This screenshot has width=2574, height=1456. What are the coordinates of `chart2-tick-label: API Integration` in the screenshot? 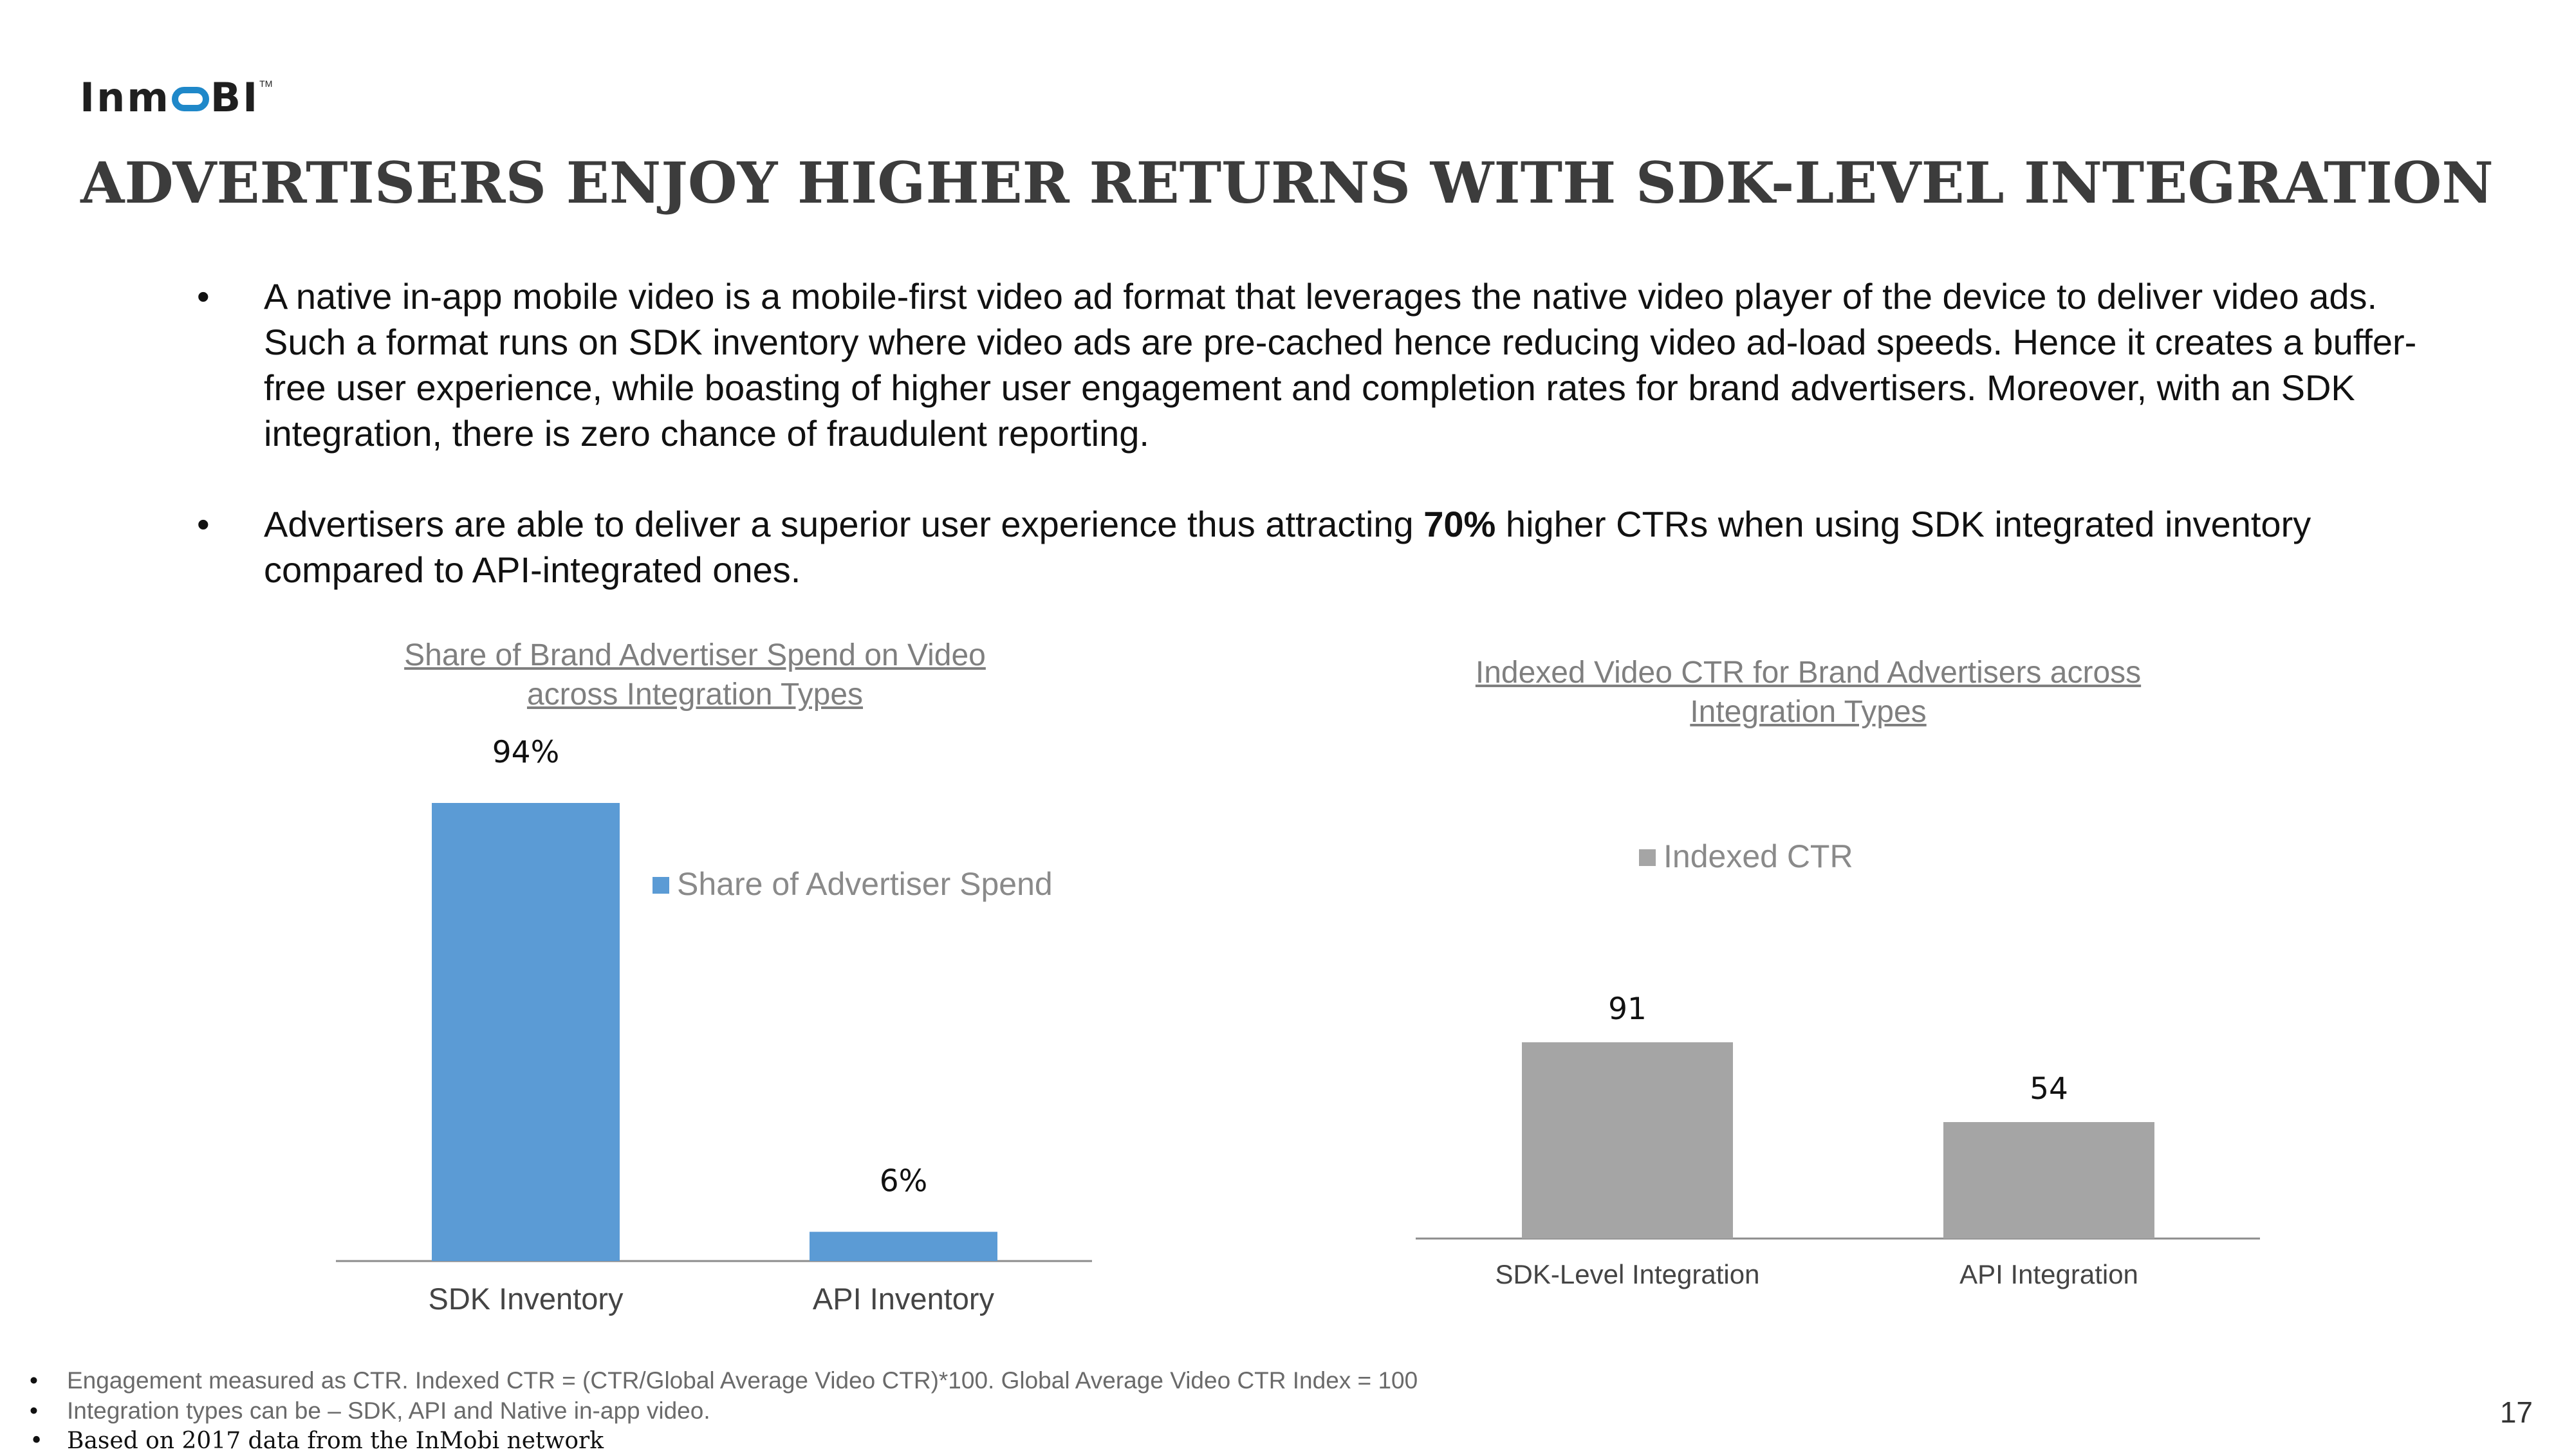 It's located at (2048, 1274).